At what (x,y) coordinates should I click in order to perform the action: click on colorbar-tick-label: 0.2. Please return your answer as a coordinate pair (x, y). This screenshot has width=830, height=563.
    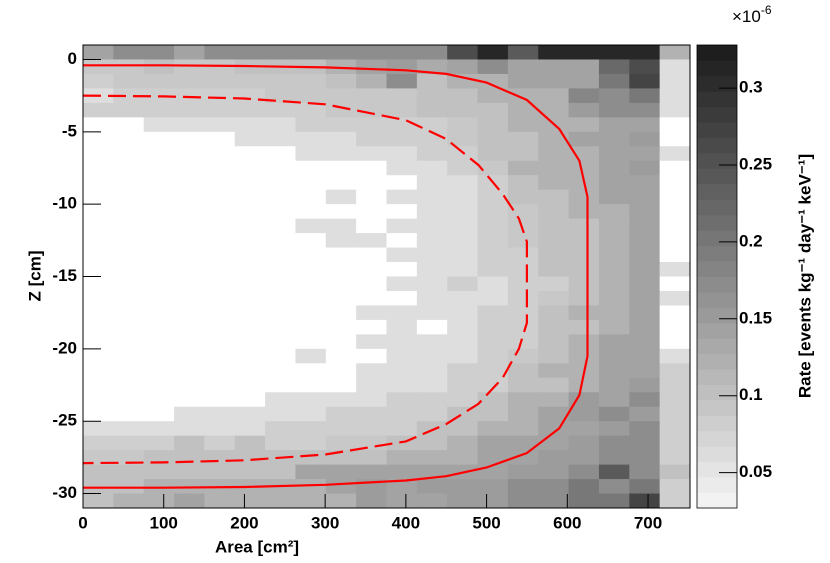
    Looking at the image, I should click on (751, 240).